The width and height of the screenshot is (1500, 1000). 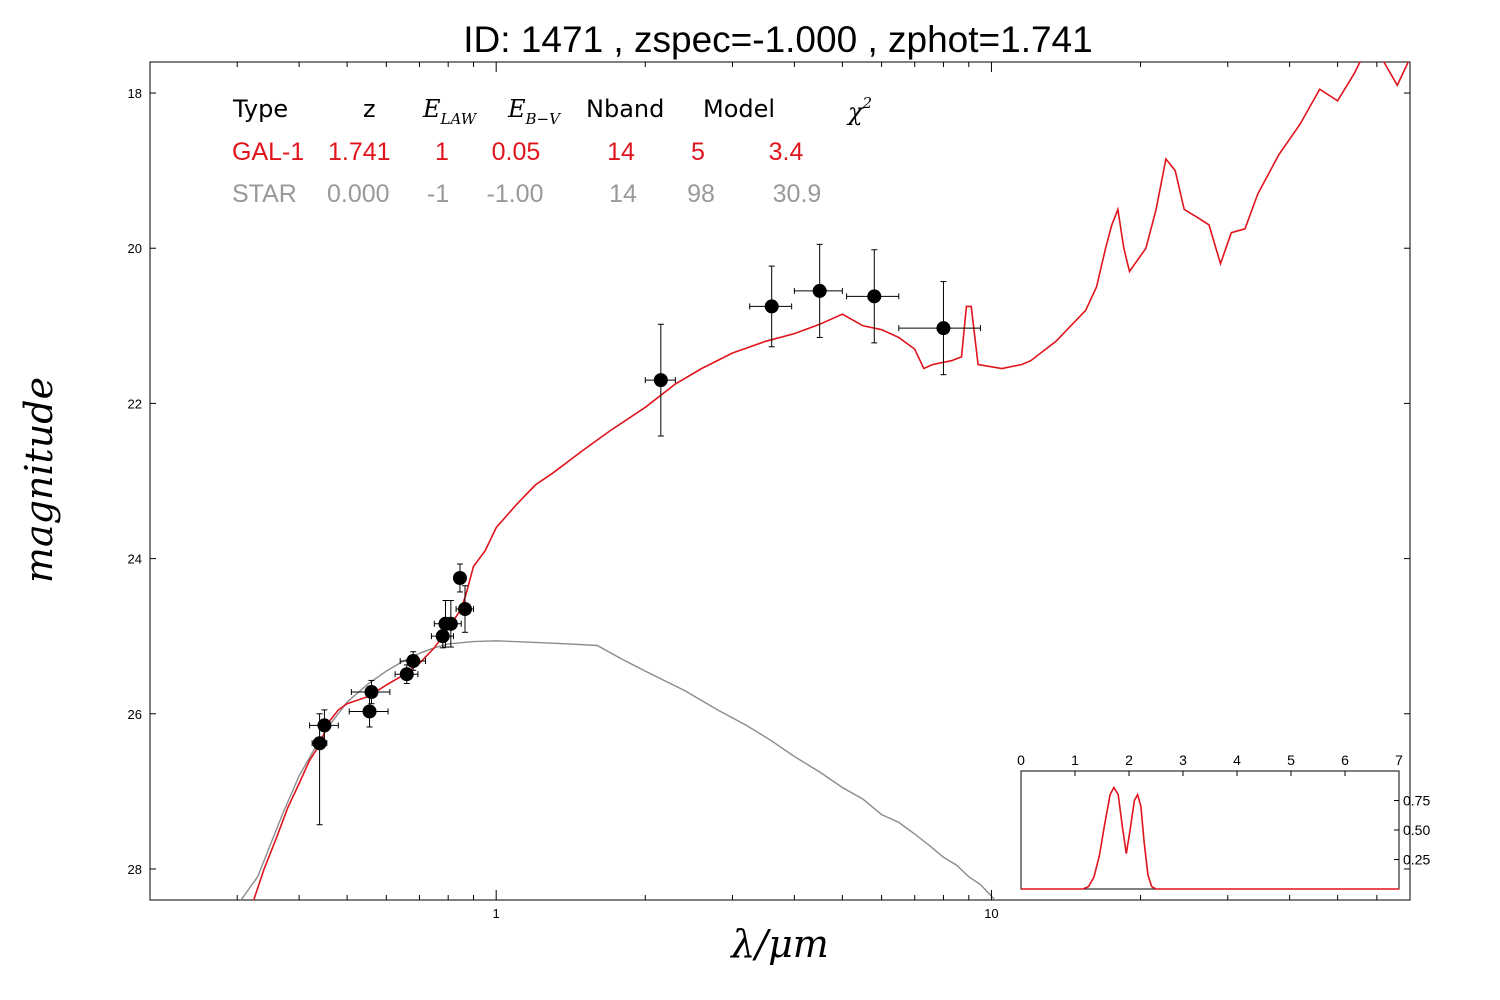 I want to click on legend-gal-chi2: 3.4, so click(x=786, y=152).